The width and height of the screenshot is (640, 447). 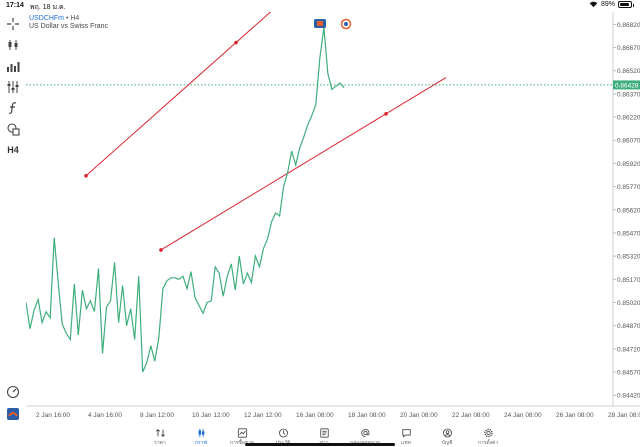 I want to click on price-tick-label: 0.84570, so click(x=628, y=373).